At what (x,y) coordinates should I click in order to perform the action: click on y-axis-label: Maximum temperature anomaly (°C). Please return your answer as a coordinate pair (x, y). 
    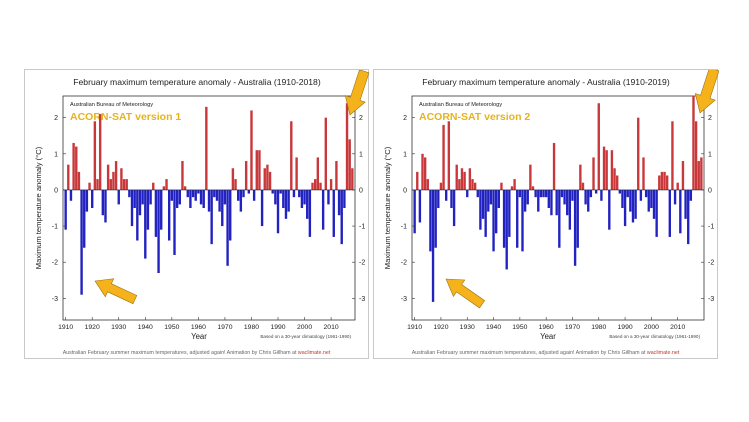
    Looking at the image, I should click on (38, 207).